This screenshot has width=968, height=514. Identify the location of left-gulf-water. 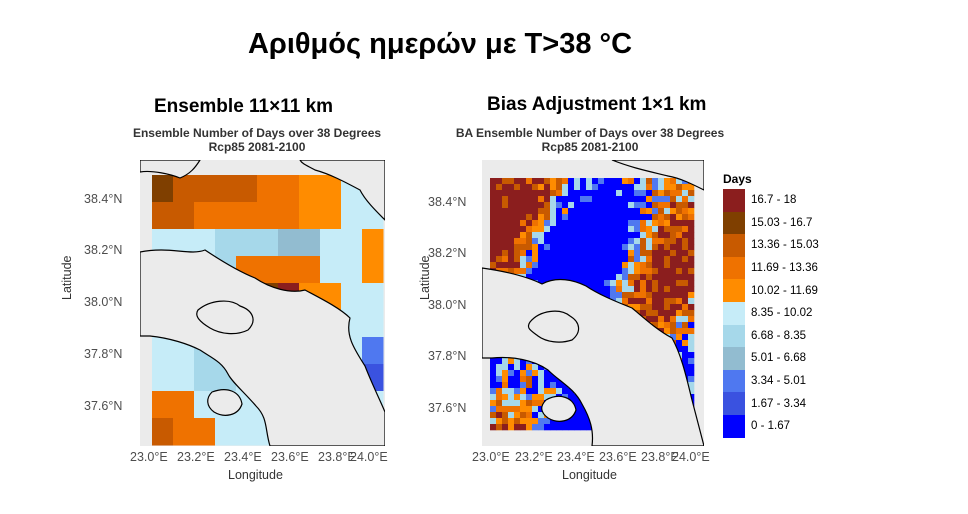
(262, 347).